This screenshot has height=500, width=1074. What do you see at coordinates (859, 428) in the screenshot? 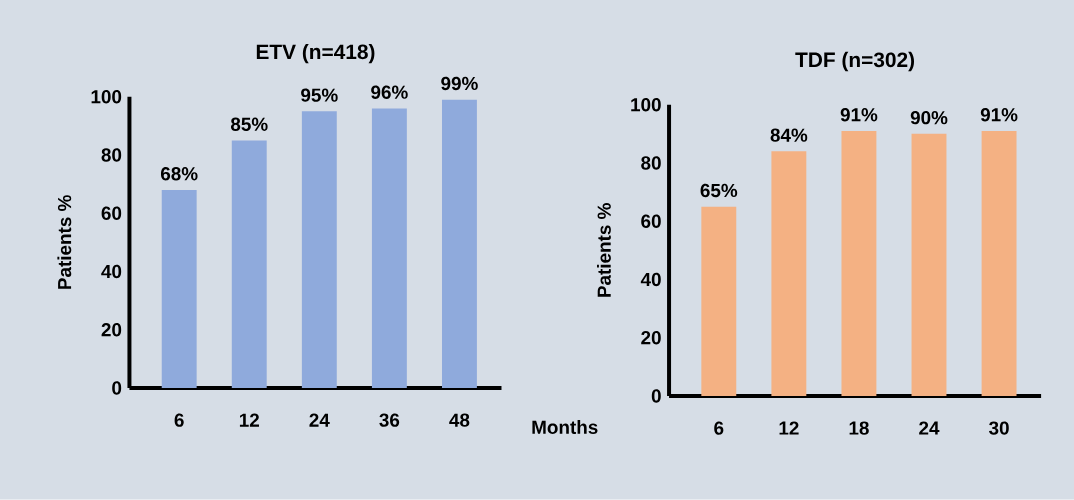
I see `x-tick-label: 18` at bounding box center [859, 428].